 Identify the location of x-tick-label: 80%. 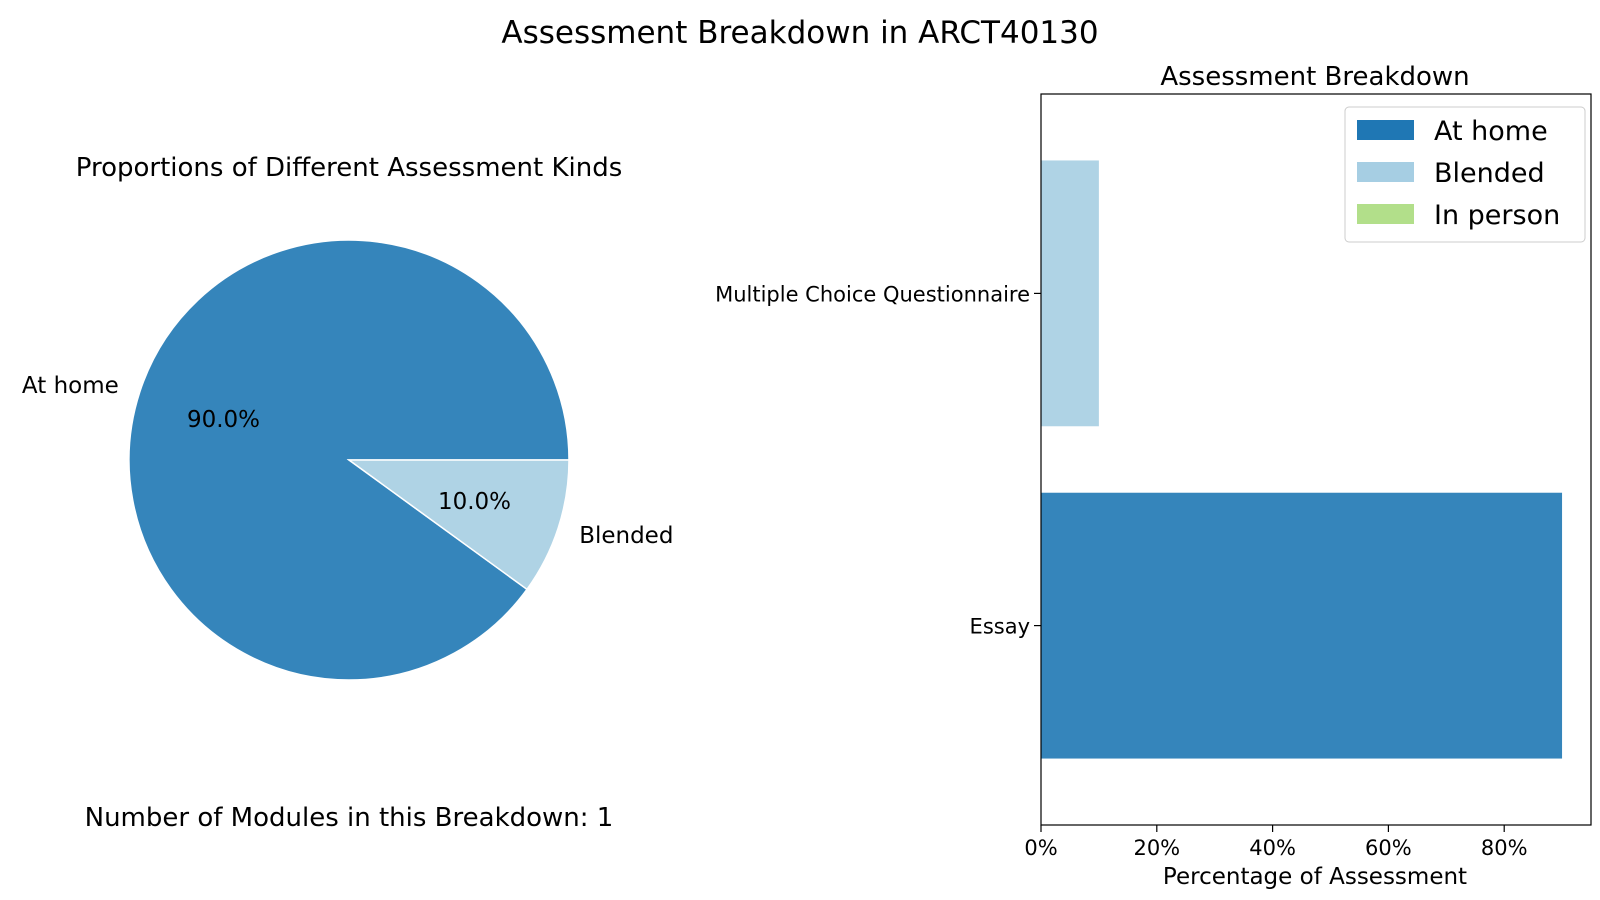
(1504, 848).